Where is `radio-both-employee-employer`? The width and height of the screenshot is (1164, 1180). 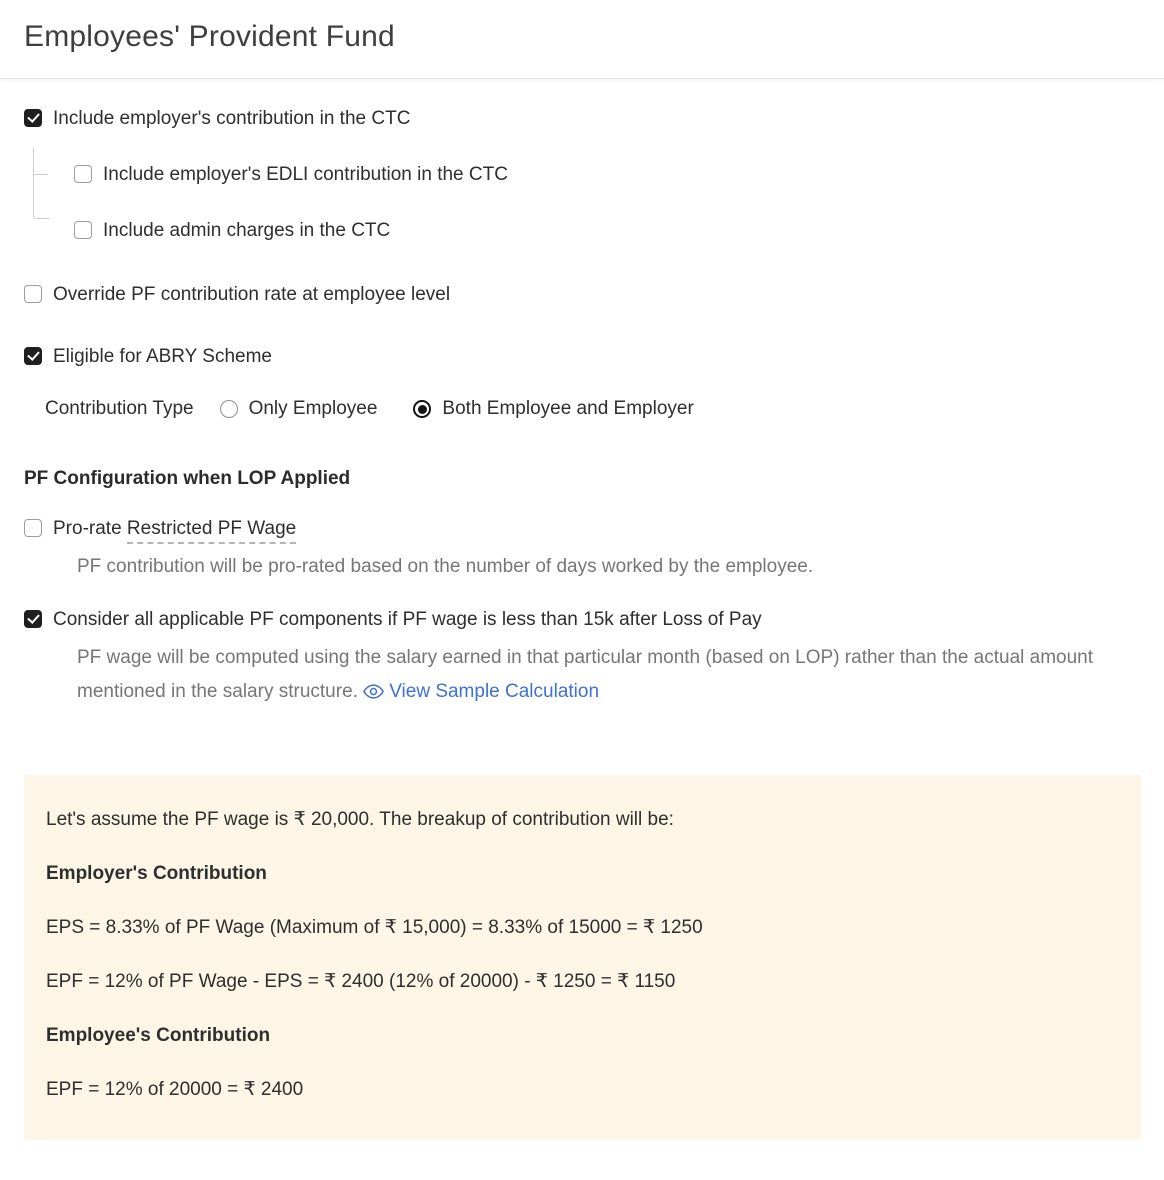 radio-both-employee-employer is located at coordinates (422, 409).